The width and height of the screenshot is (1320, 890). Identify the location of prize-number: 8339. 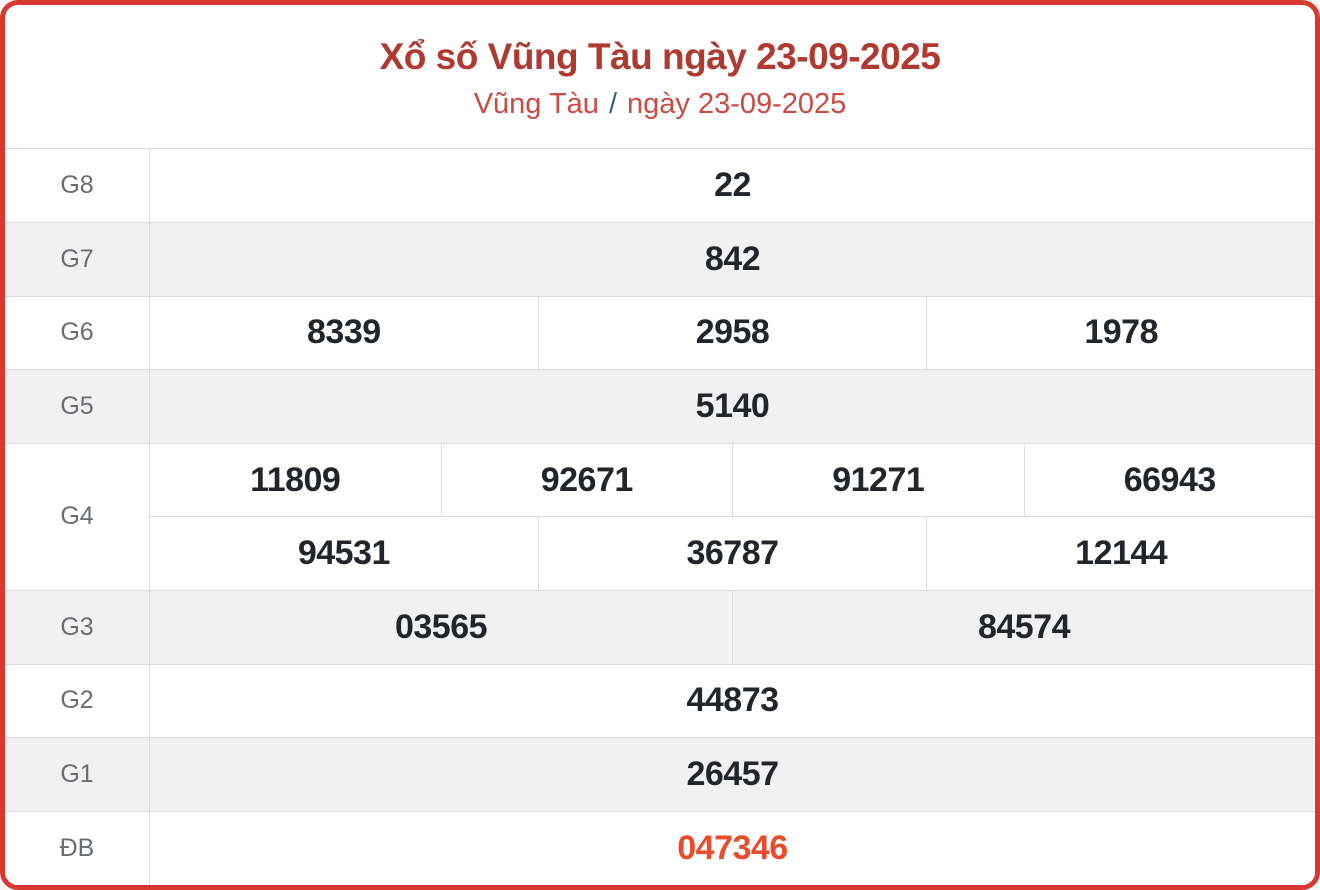
(344, 332).